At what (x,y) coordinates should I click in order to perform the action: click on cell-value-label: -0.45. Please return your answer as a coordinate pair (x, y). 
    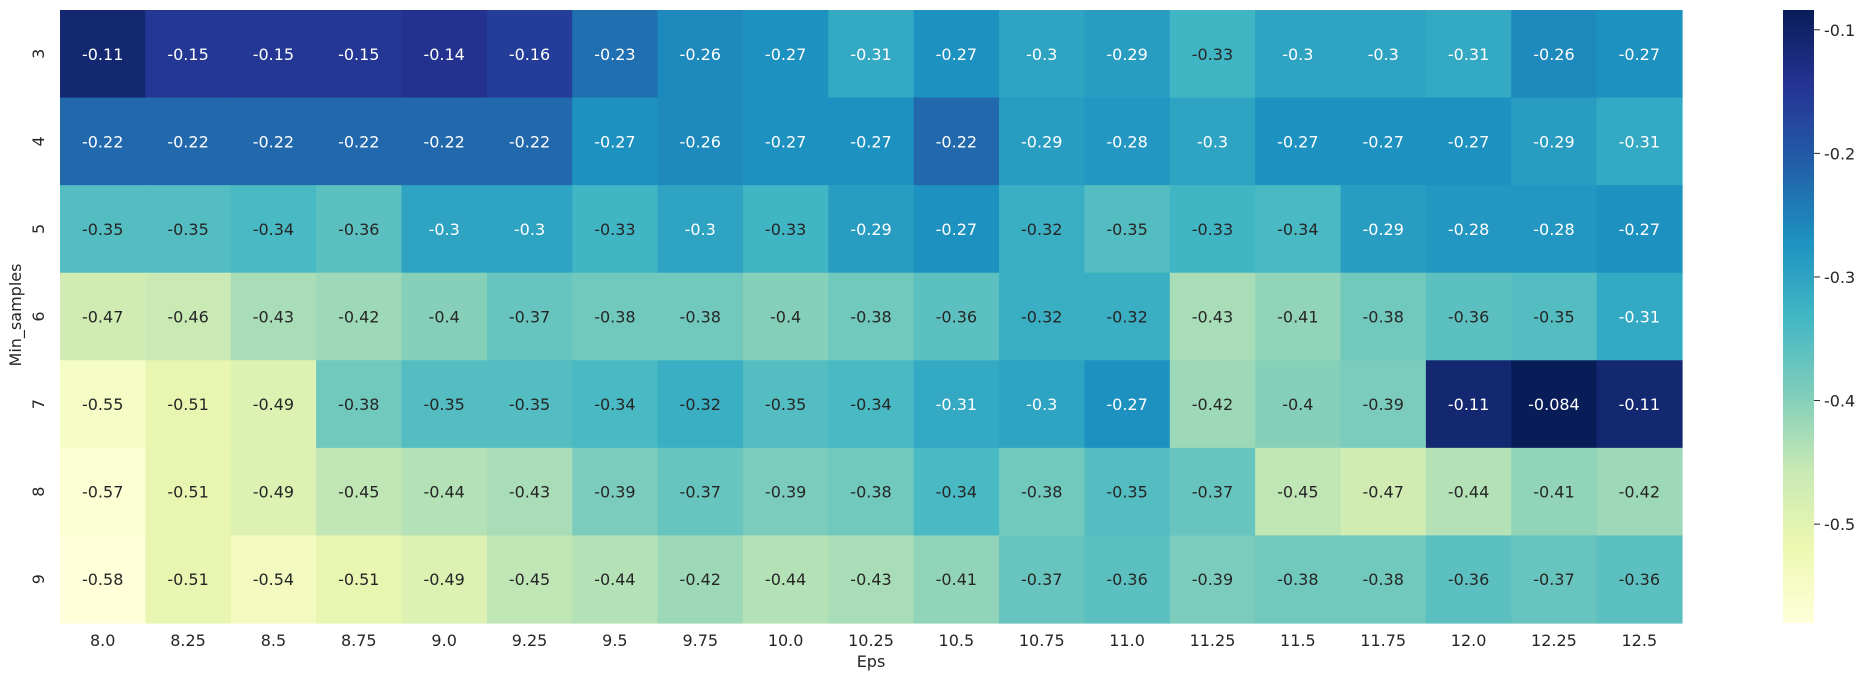
    Looking at the image, I should click on (358, 492).